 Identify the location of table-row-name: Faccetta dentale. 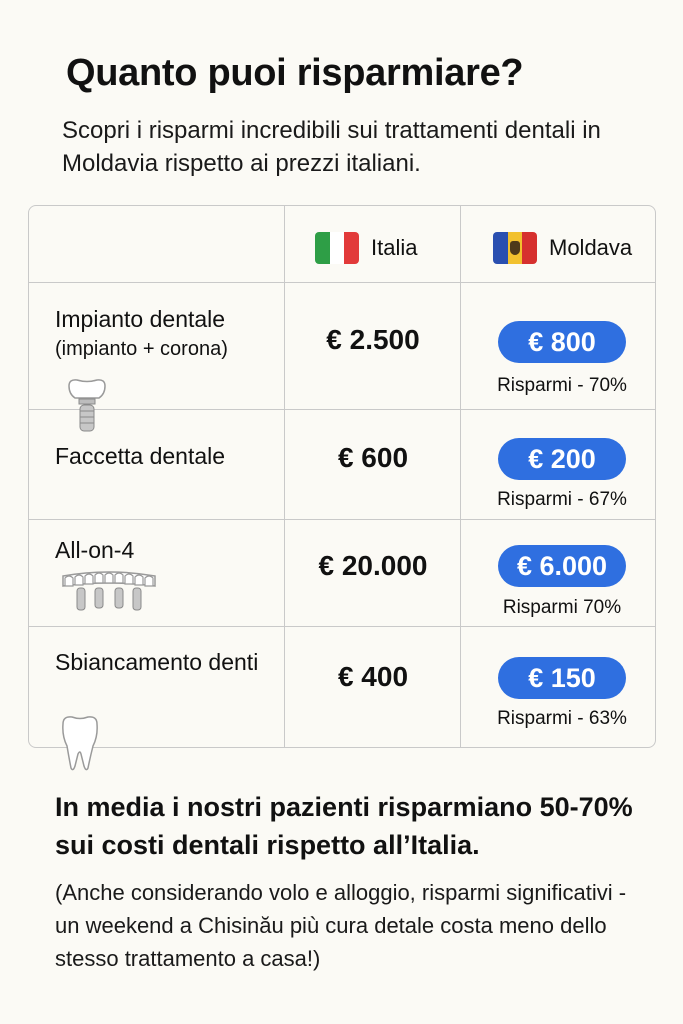
(140, 456).